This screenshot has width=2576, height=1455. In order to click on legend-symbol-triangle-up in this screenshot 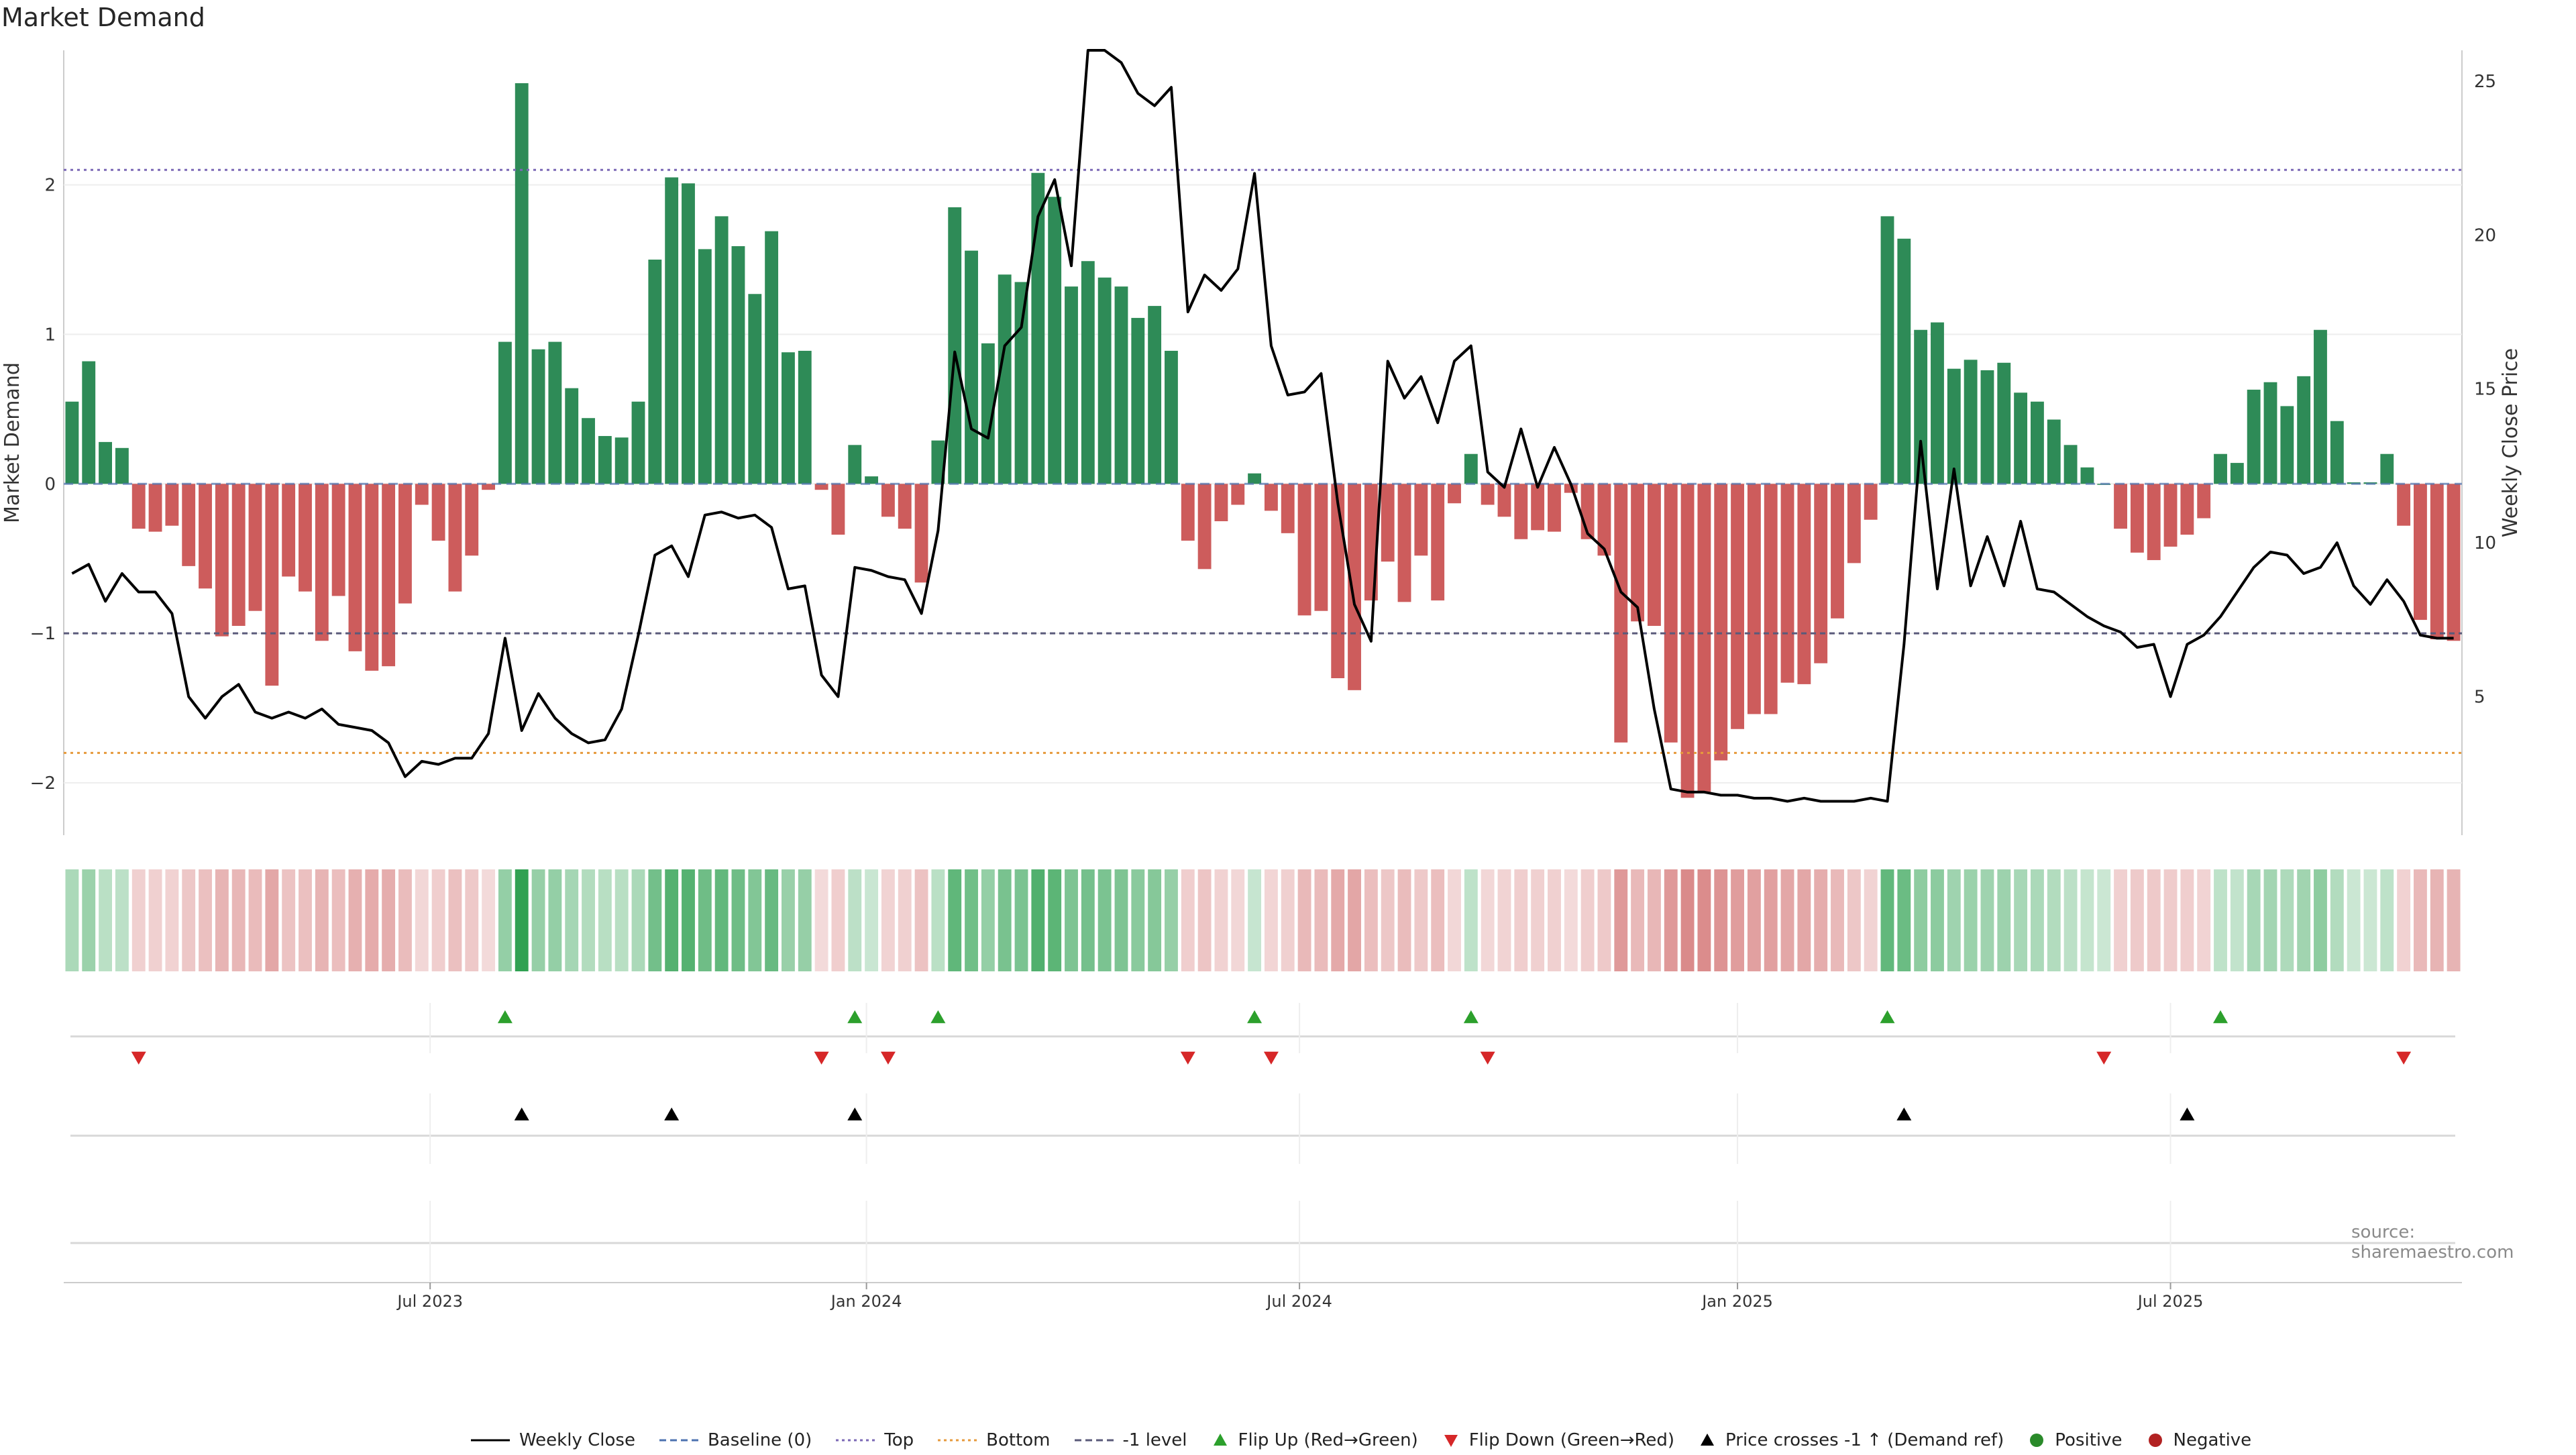, I will do `click(1707, 1440)`.